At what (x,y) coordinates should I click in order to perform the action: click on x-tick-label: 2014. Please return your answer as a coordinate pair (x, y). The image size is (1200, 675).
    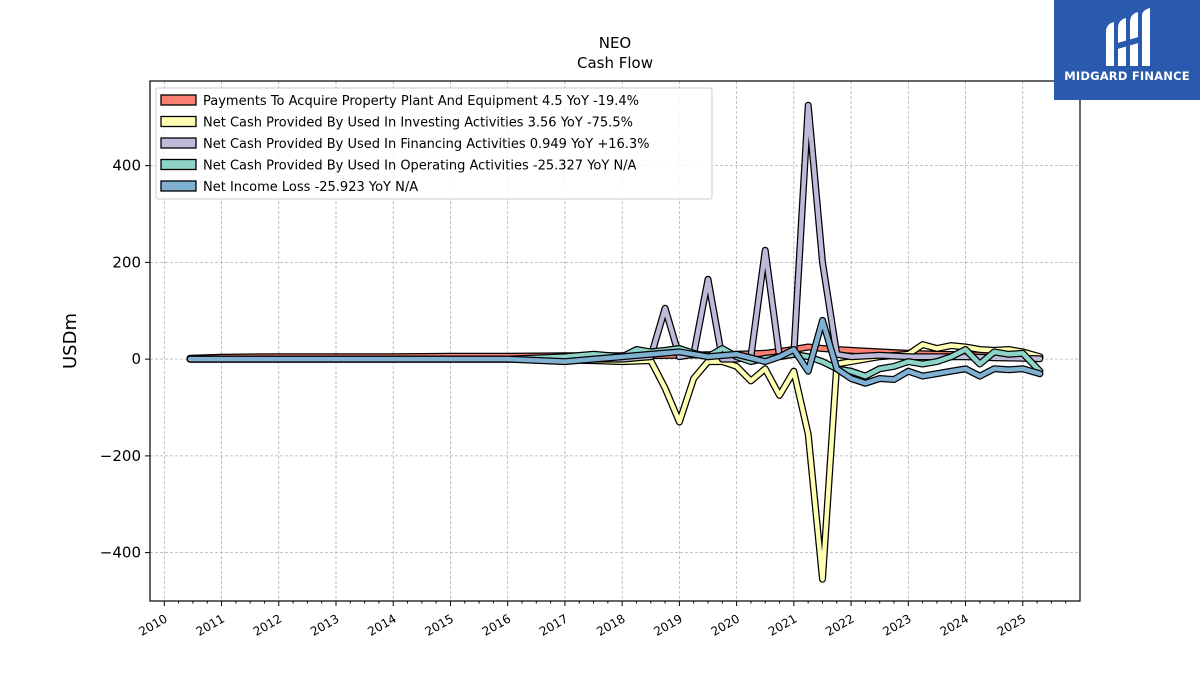
    Looking at the image, I should click on (381, 624).